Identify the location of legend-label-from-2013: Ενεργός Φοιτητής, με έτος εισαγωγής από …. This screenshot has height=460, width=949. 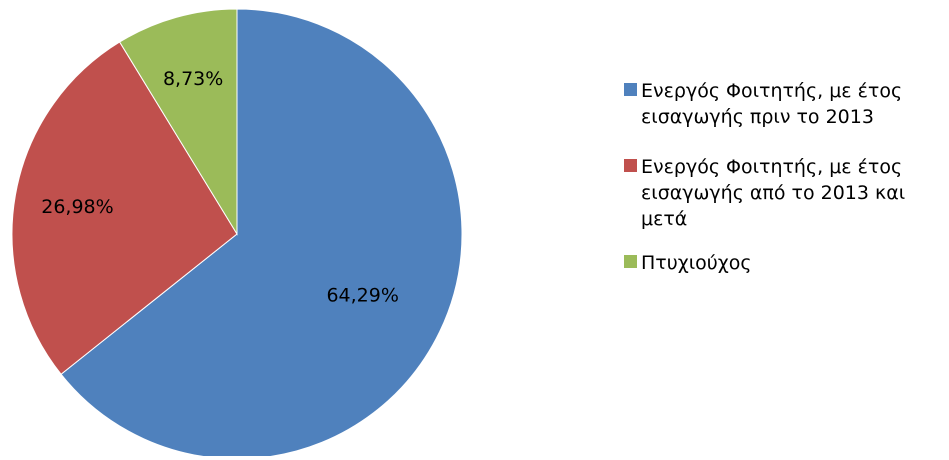
(773, 193).